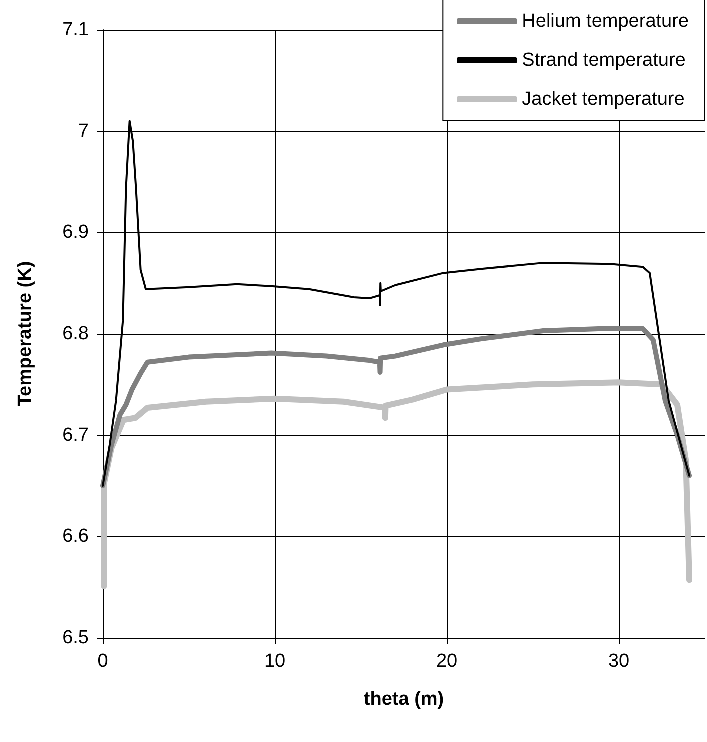  I want to click on x-tick-label: 20, so click(447, 661).